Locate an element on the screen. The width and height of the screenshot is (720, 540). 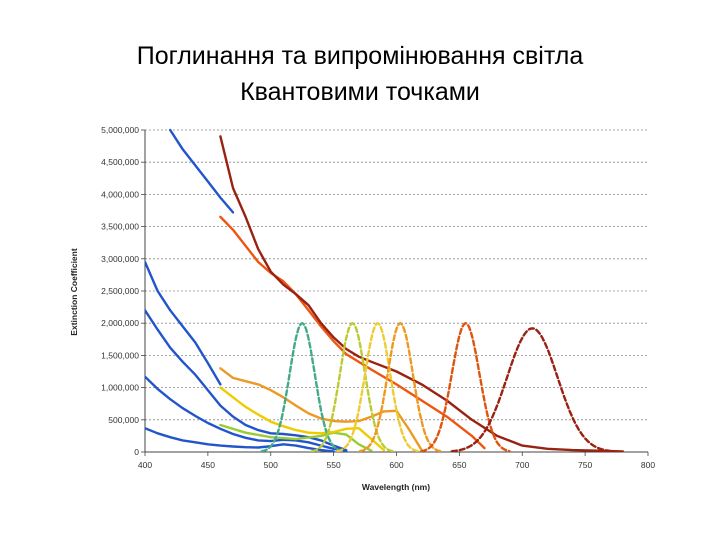
y-tick-label: 3,000,000 is located at coordinates (120, 259).